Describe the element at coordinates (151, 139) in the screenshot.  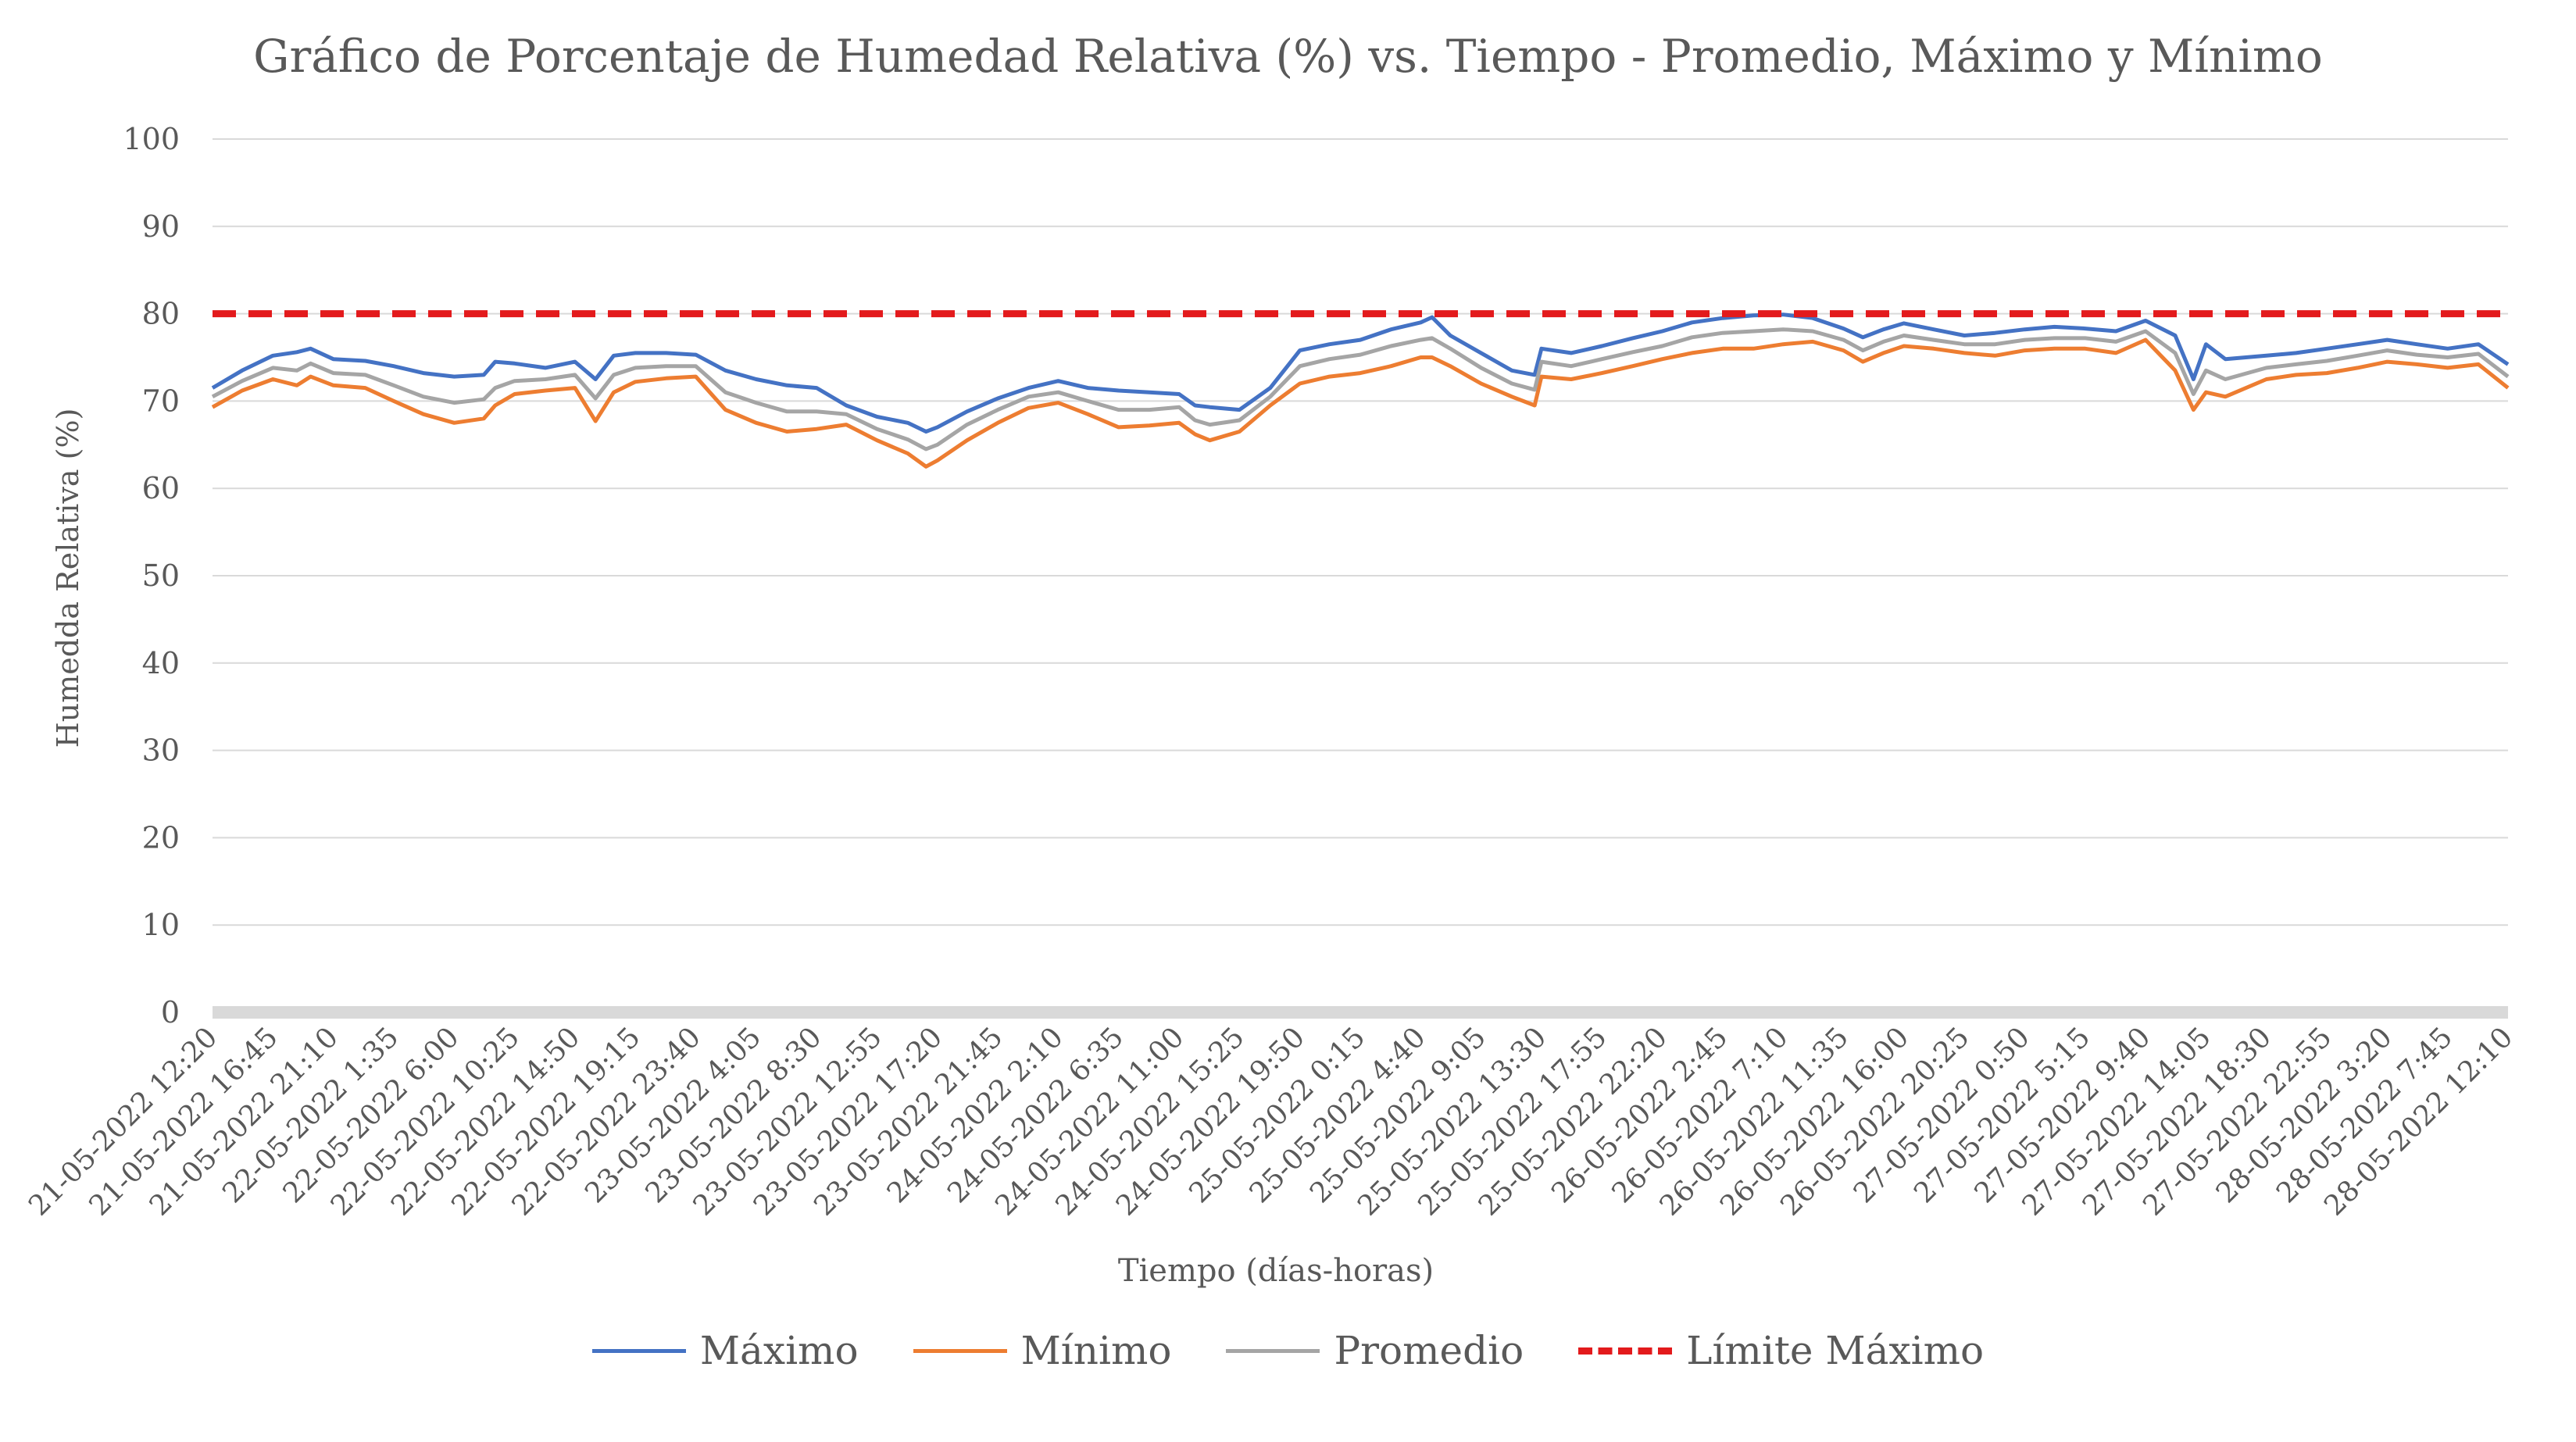
I see `y-tick-label: 100` at that location.